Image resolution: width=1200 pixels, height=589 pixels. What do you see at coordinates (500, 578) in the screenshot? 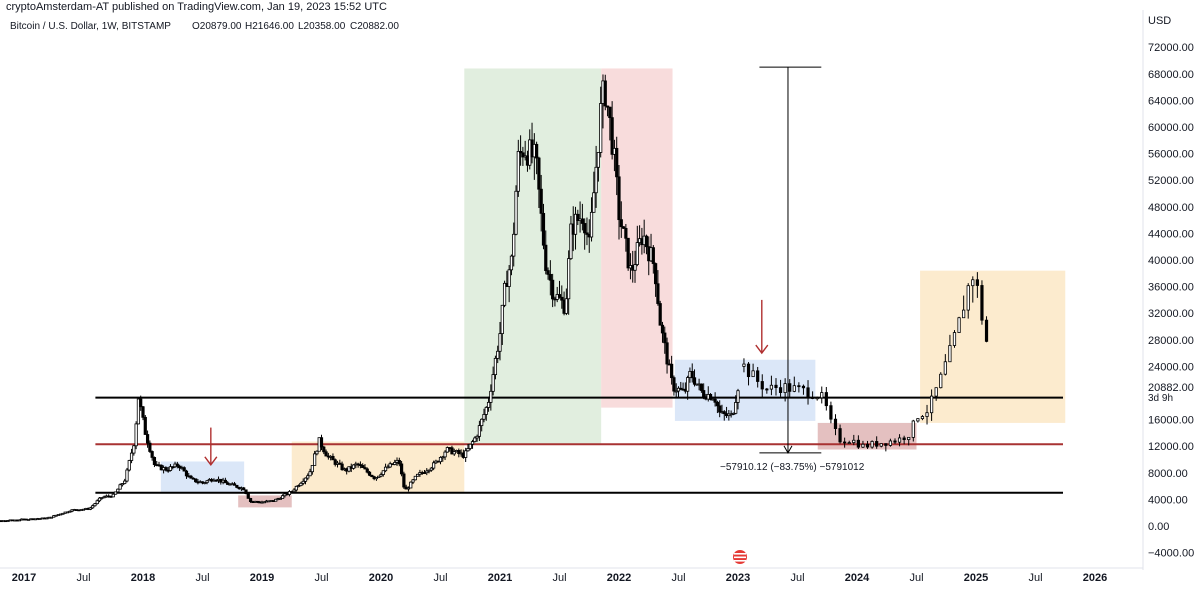
I see `time-tick-label: 2021` at bounding box center [500, 578].